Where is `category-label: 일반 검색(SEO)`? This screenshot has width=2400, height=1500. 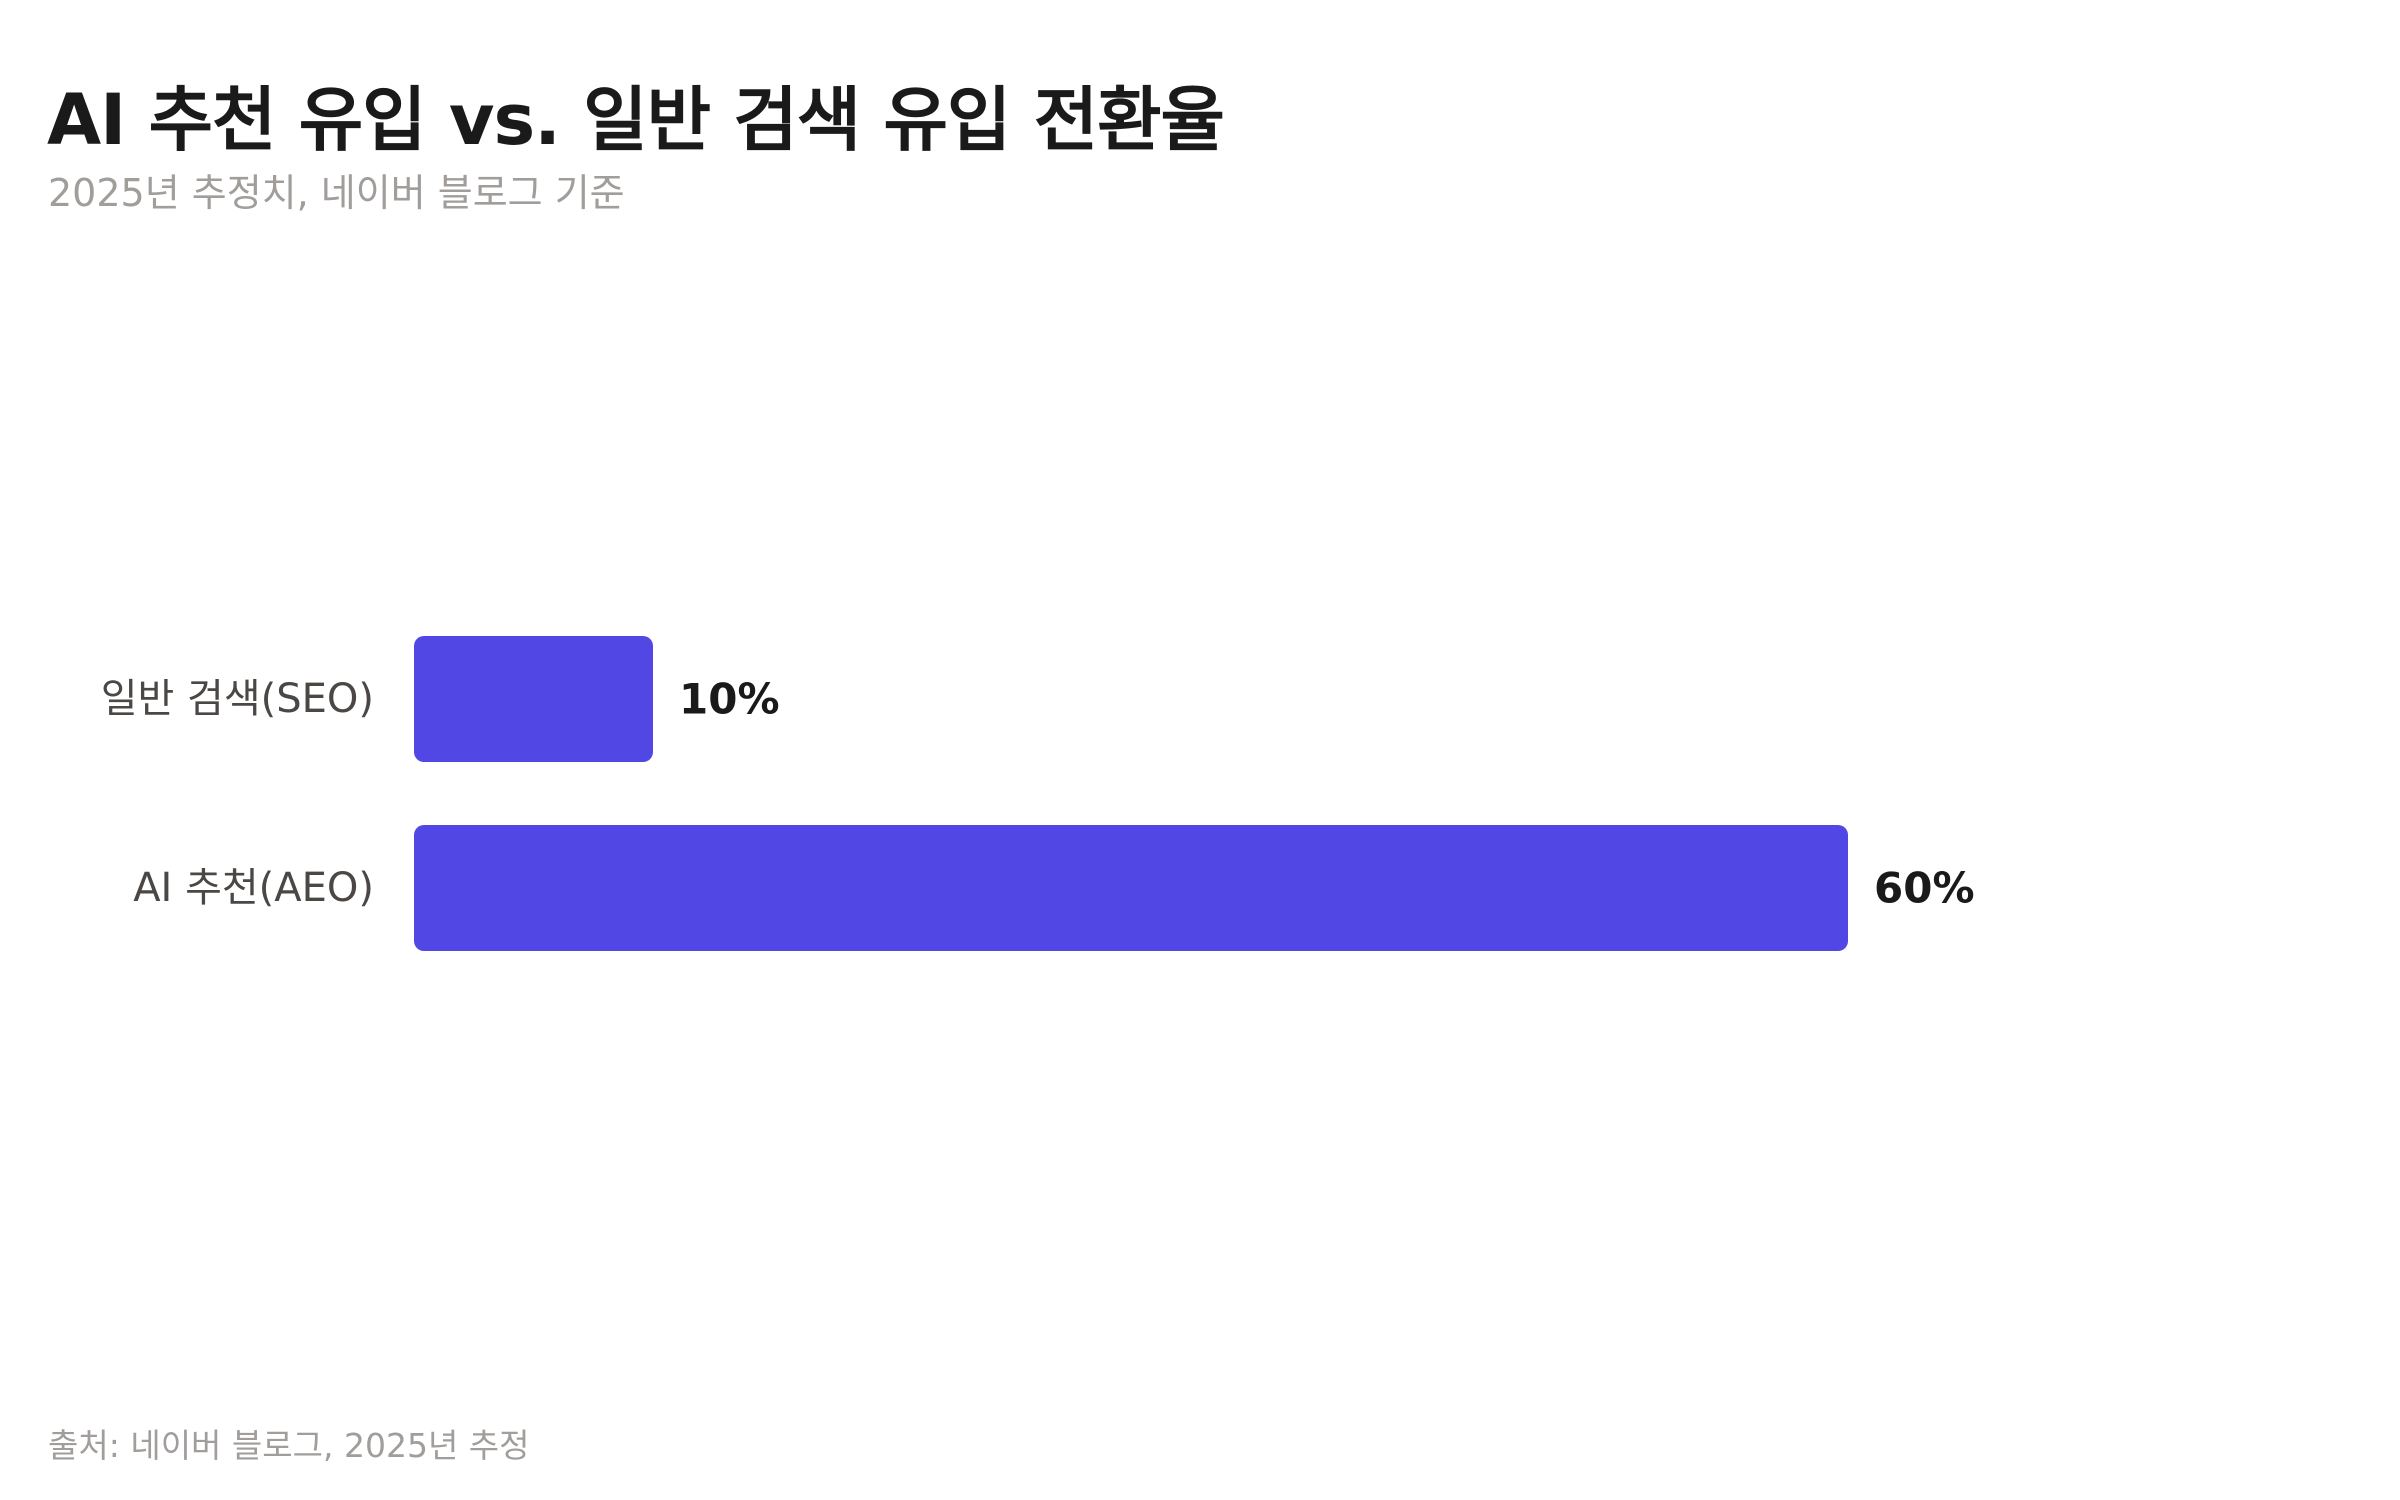 category-label: 일반 검색(SEO) is located at coordinates (237, 699).